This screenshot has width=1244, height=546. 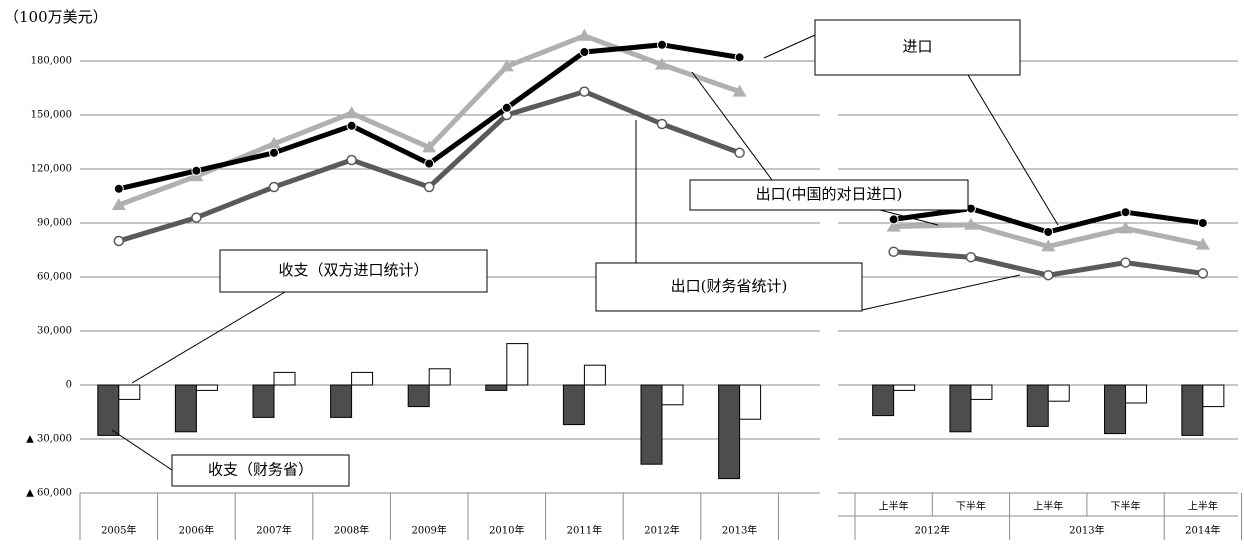 What do you see at coordinates (69, 385) in the screenshot?
I see `y-tick-label: 0` at bounding box center [69, 385].